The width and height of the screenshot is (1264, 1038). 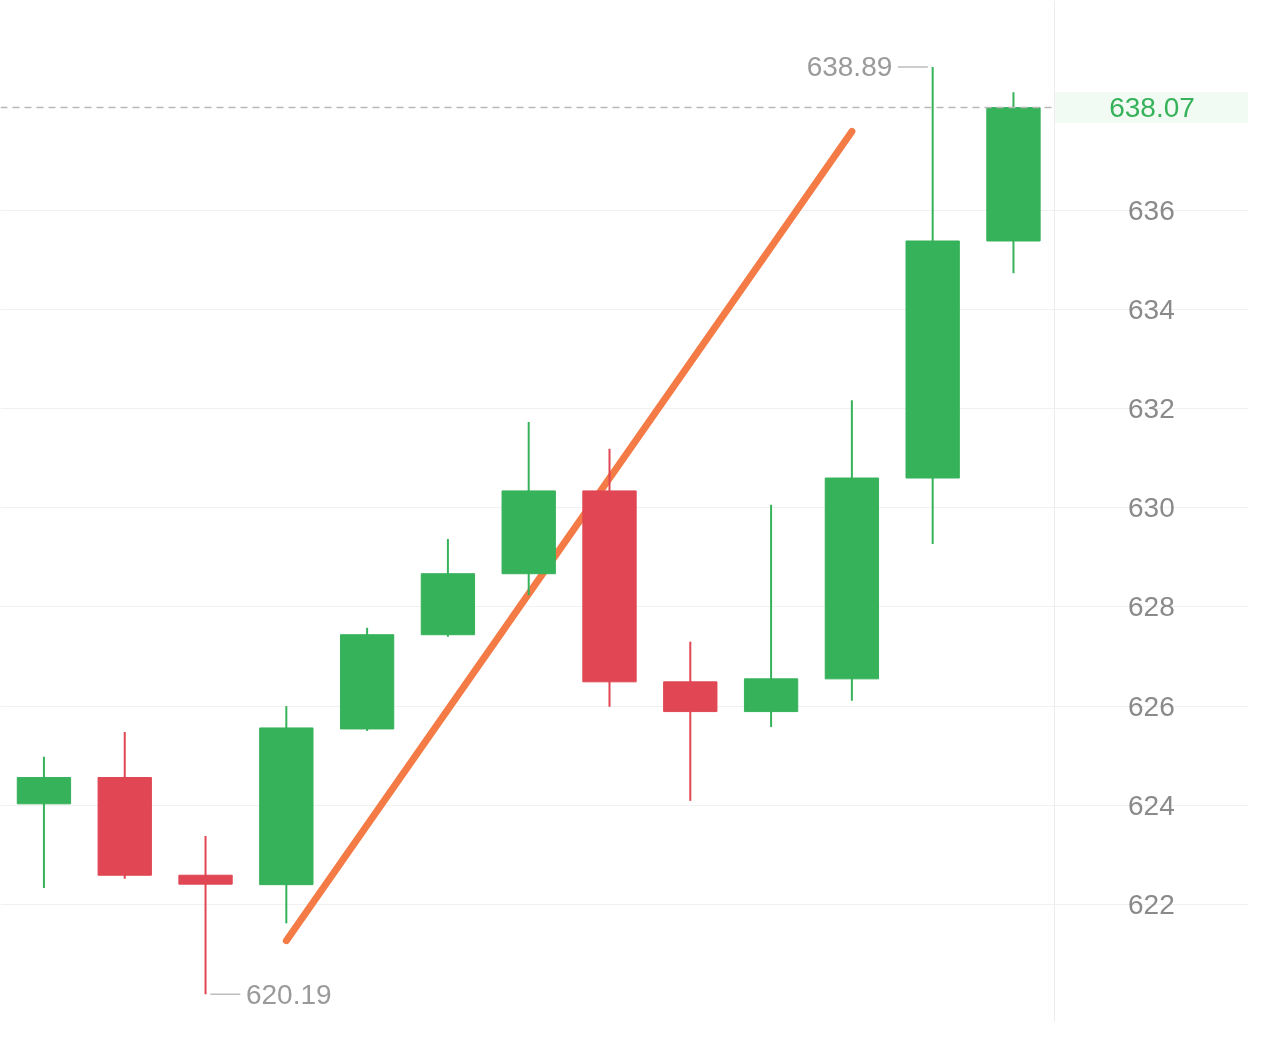 What do you see at coordinates (1151, 805) in the screenshot?
I see `y-tick-label: 624` at bounding box center [1151, 805].